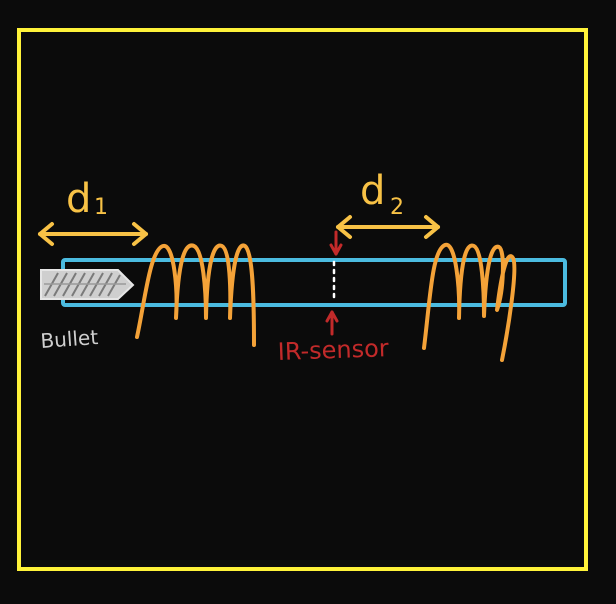  Describe the element at coordinates (388, 227) in the screenshot. I see `d2-dimension-arrow` at that location.